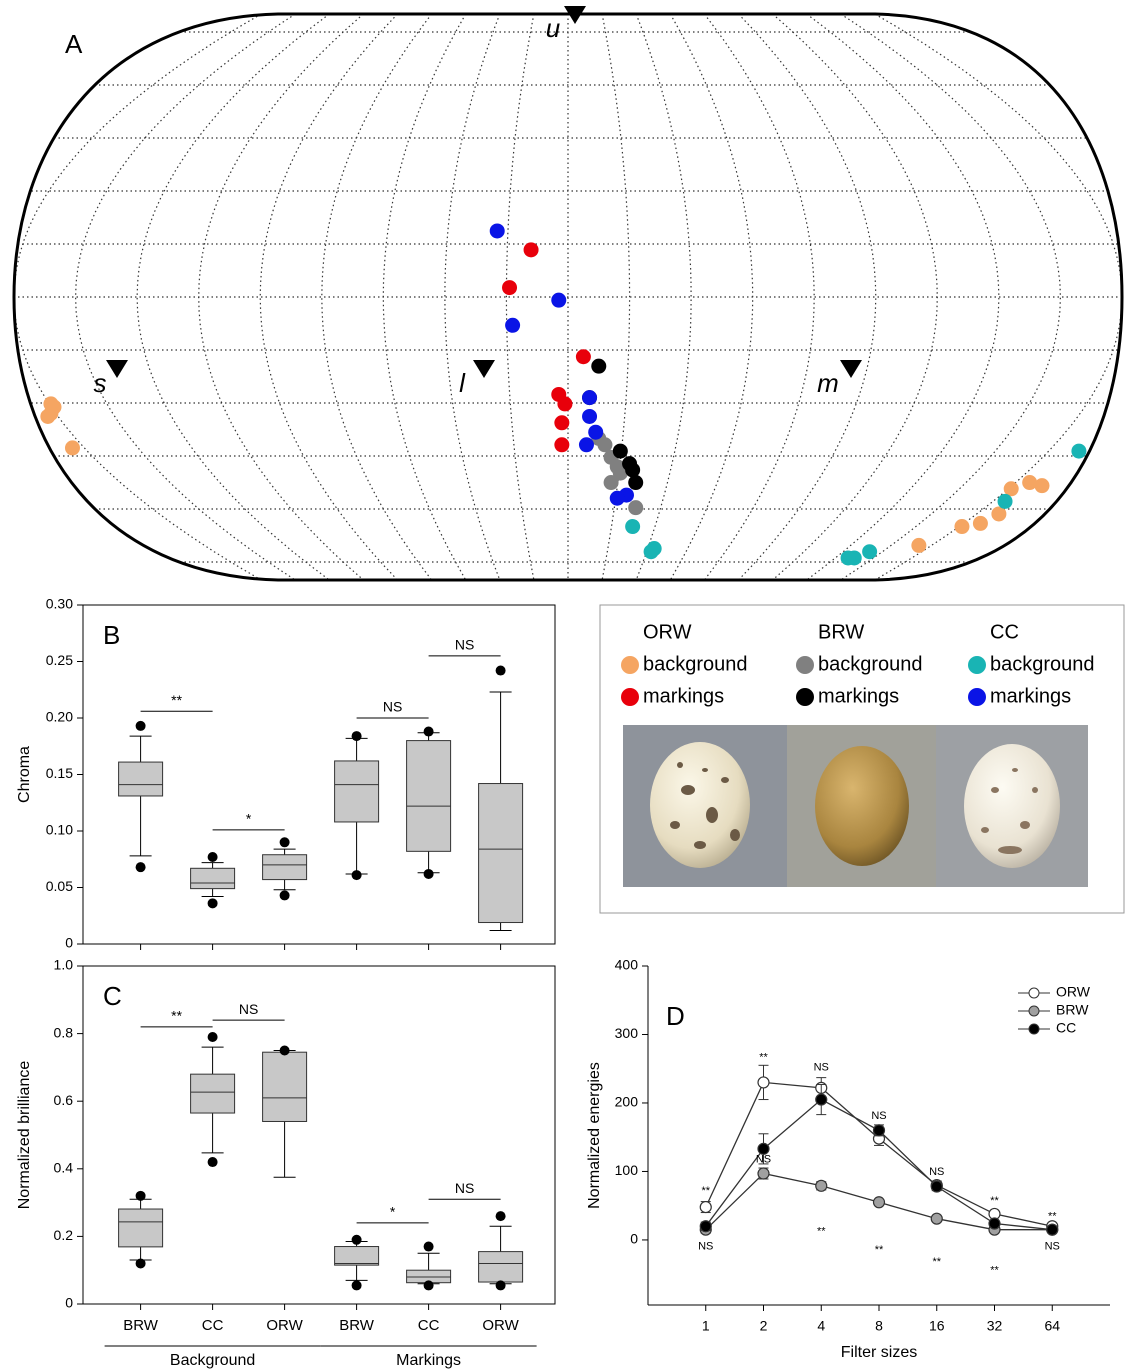  I want to click on legend-group: ORW, so click(667, 632).